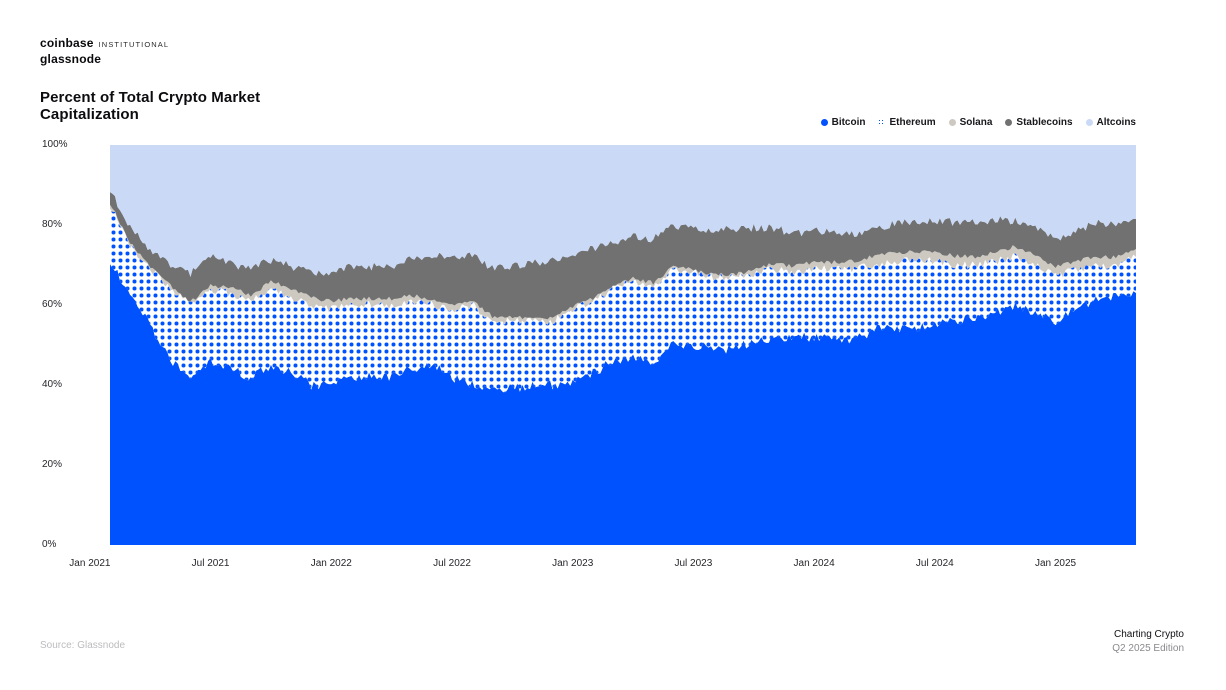  Describe the element at coordinates (1044, 122) in the screenshot. I see `legend-label: Stablecoins` at that location.